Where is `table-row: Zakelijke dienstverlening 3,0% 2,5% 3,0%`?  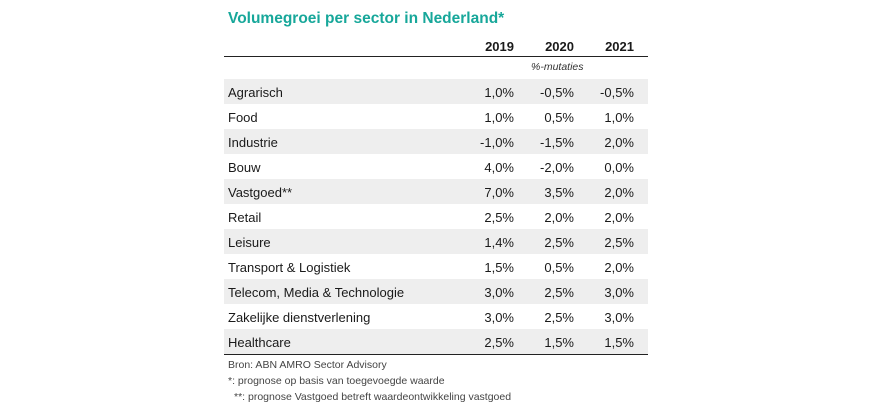
table-row: Zakelijke dienstverlening 3,0% 2,5% 3,0% is located at coordinates (436, 316).